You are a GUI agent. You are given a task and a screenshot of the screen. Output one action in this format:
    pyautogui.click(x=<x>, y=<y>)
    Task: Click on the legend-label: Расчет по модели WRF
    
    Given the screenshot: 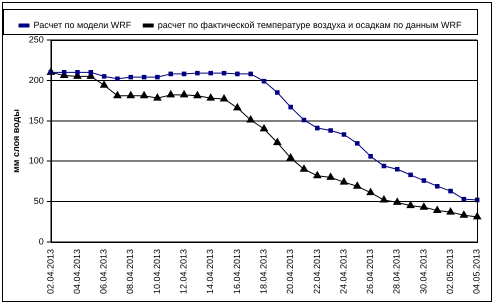 What is the action you would take?
    pyautogui.click(x=83, y=25)
    